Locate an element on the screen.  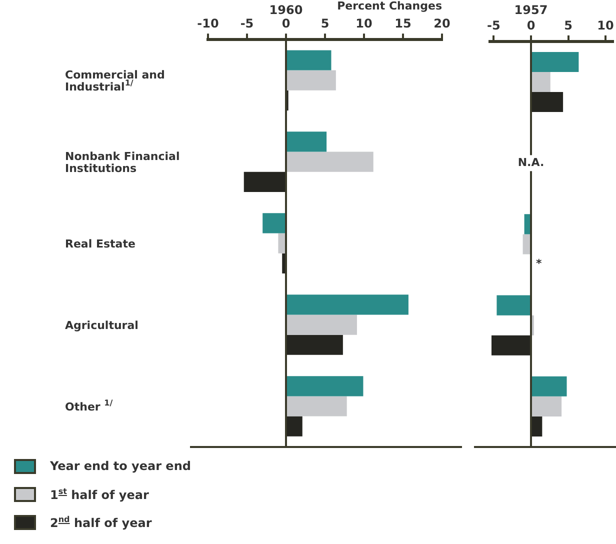
y-tick-label: Nonbank Financial Institutions is located at coordinates (122, 162).